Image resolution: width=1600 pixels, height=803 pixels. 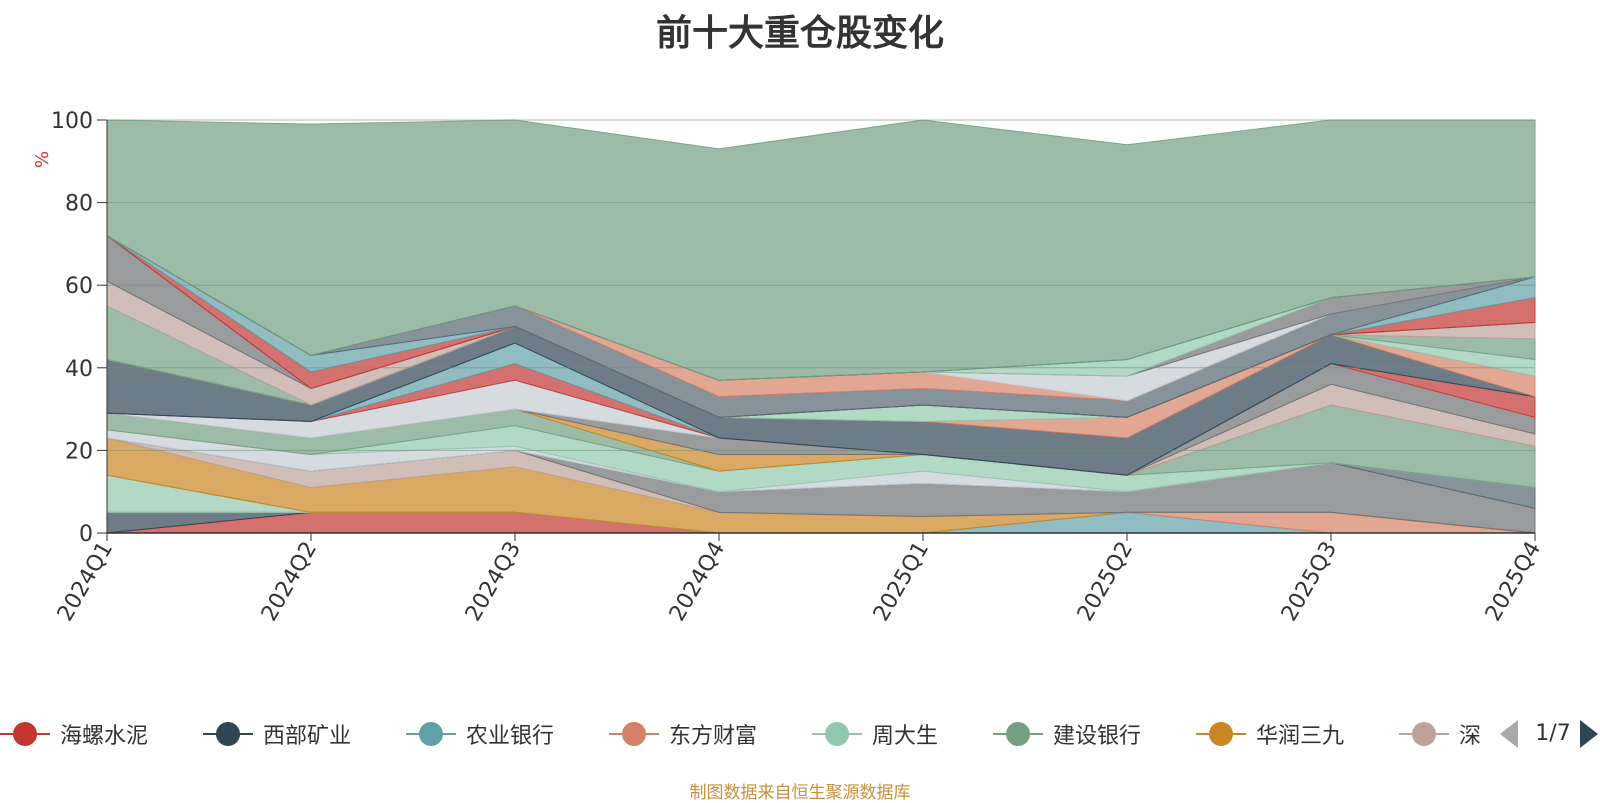 What do you see at coordinates (1097, 736) in the screenshot?
I see `legend-item-label: 建设银行` at bounding box center [1097, 736].